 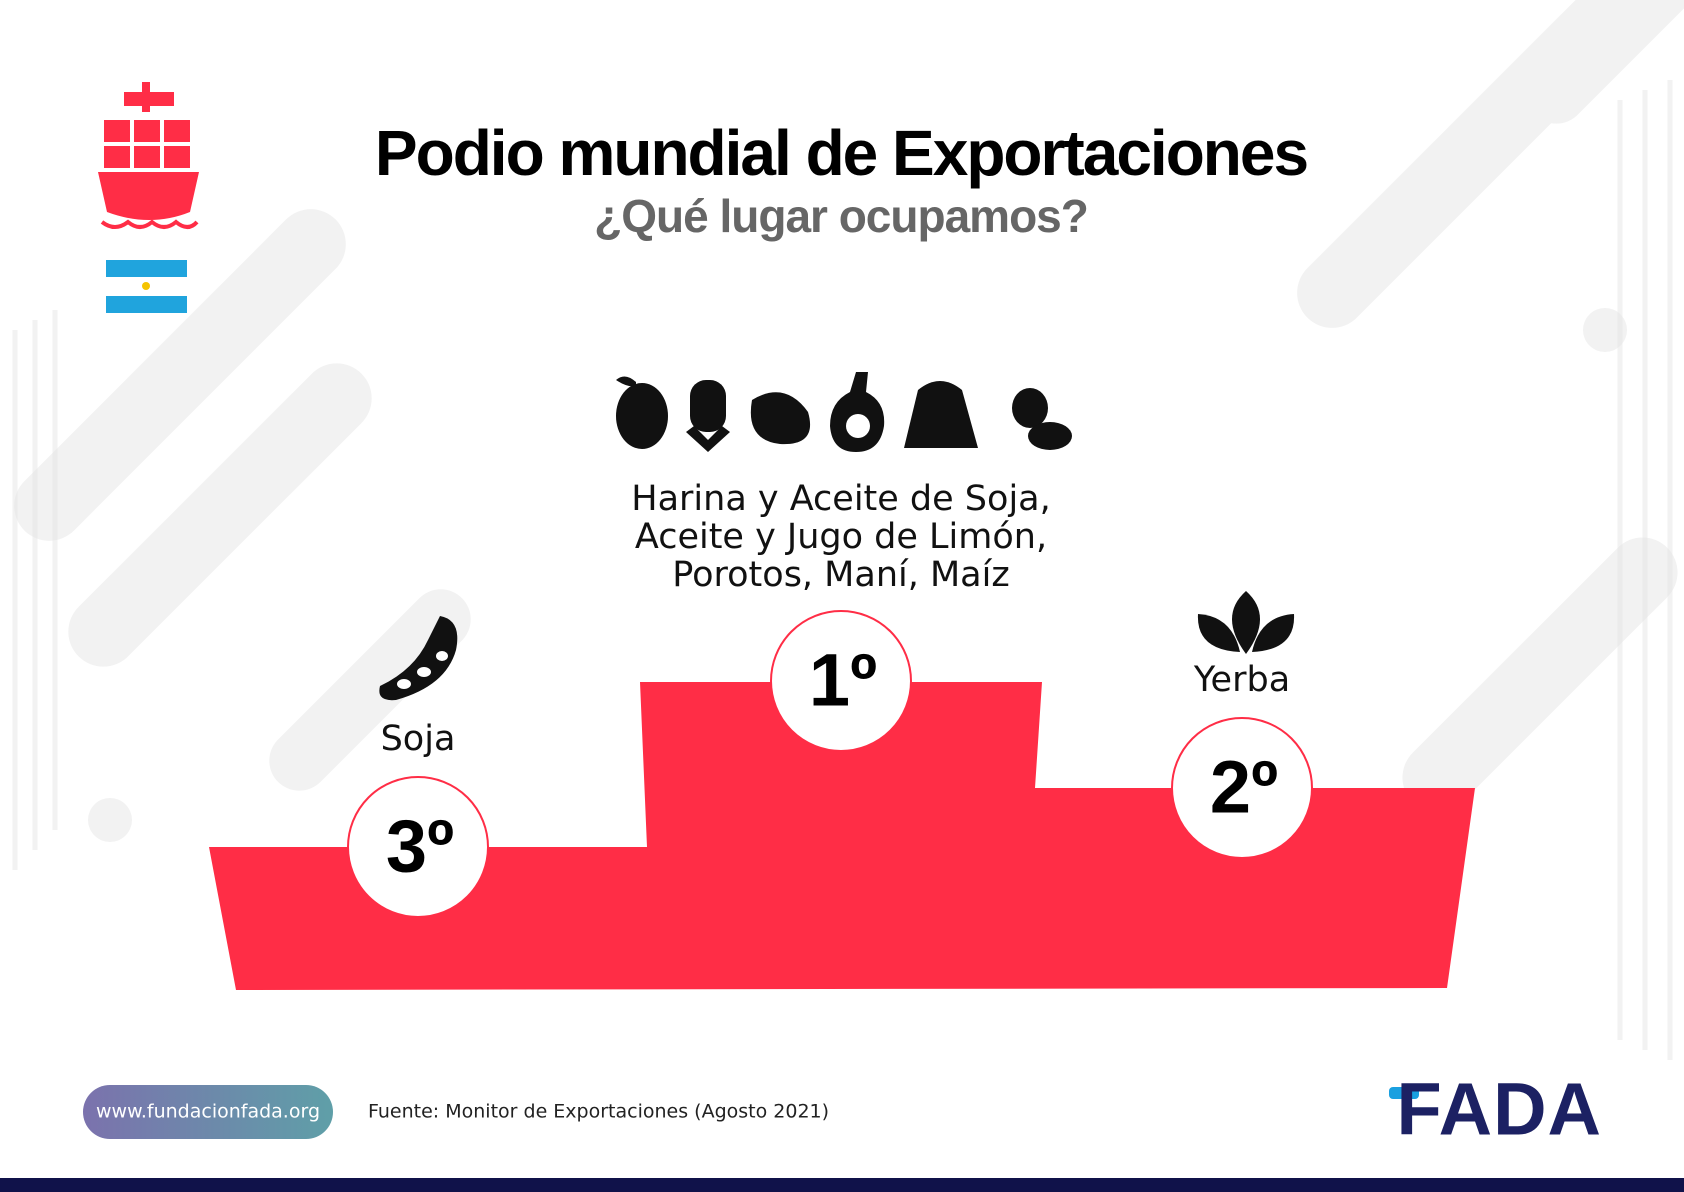 I want to click on soy-icon, so click(x=418, y=658).